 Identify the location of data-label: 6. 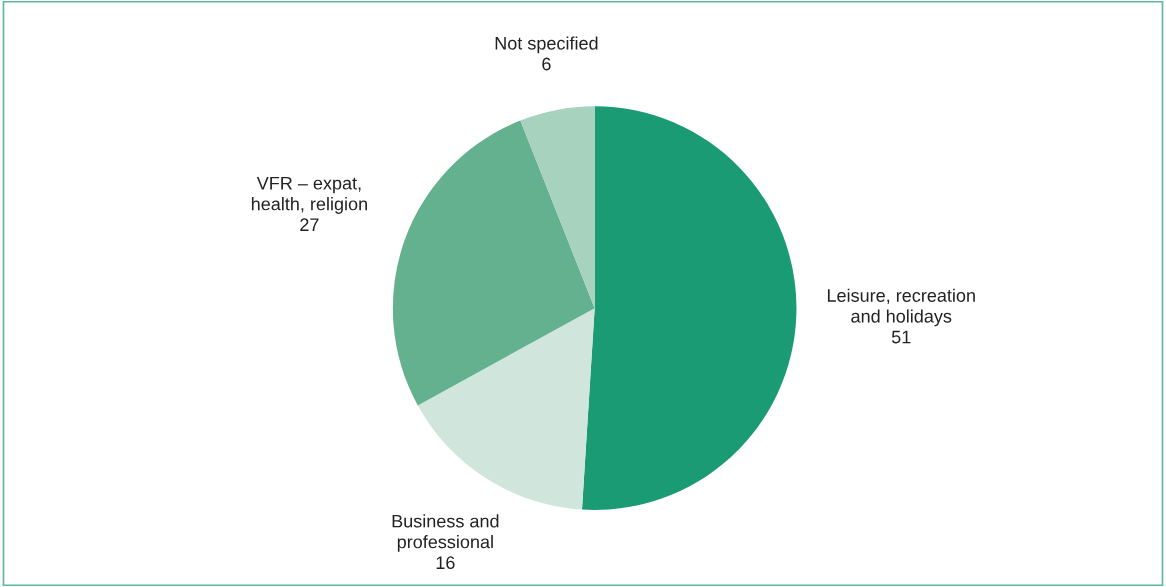
(546, 64).